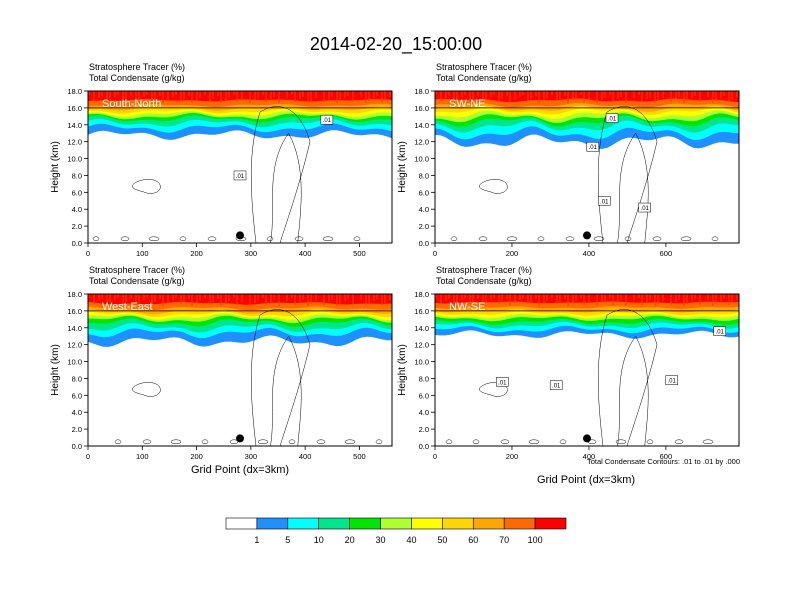  Describe the element at coordinates (74, 345) in the screenshot. I see `y-tick-label: 12.0` at that location.